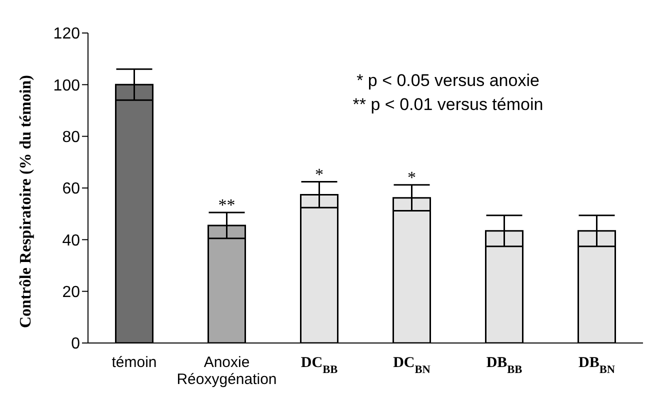 This screenshot has height=412, width=660. I want to click on x-tick-label: DB$_{BN}$, so click(596, 365).